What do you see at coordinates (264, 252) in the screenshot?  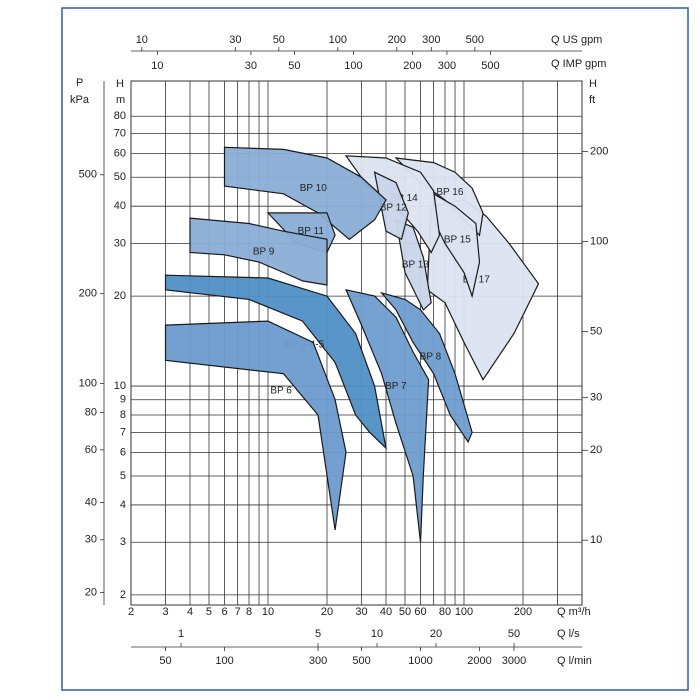 I see `region-label: BP 9` at bounding box center [264, 252].